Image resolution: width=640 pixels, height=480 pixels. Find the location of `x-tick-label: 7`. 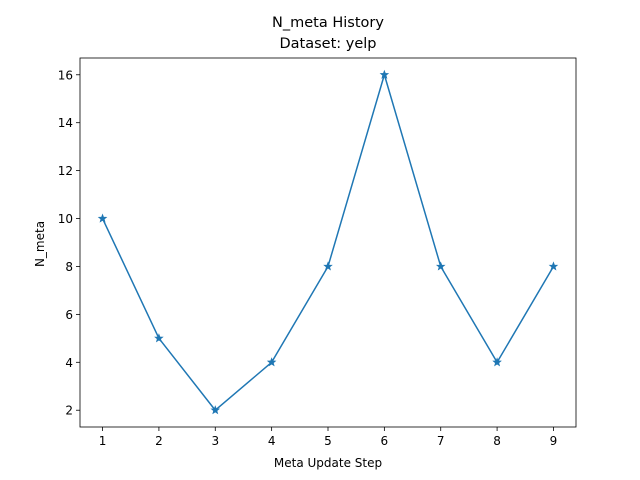

x-tick-label: 7 is located at coordinates (441, 441).